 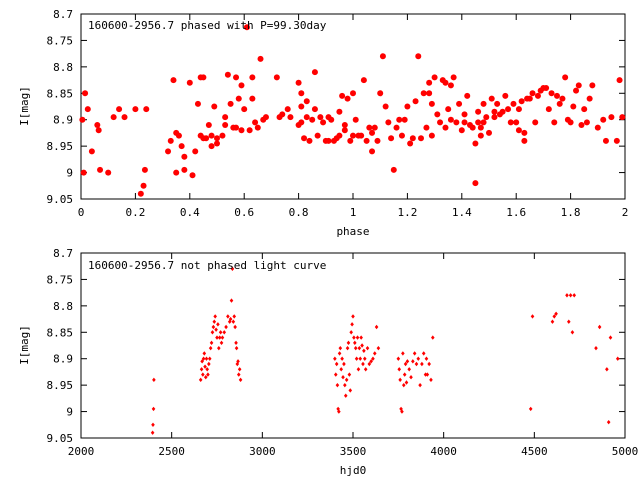 What do you see at coordinates (207, 25) in the screenshot?
I see `phased-plot-title: 160600-2956.7 phased with P=99.30day` at bounding box center [207, 25].